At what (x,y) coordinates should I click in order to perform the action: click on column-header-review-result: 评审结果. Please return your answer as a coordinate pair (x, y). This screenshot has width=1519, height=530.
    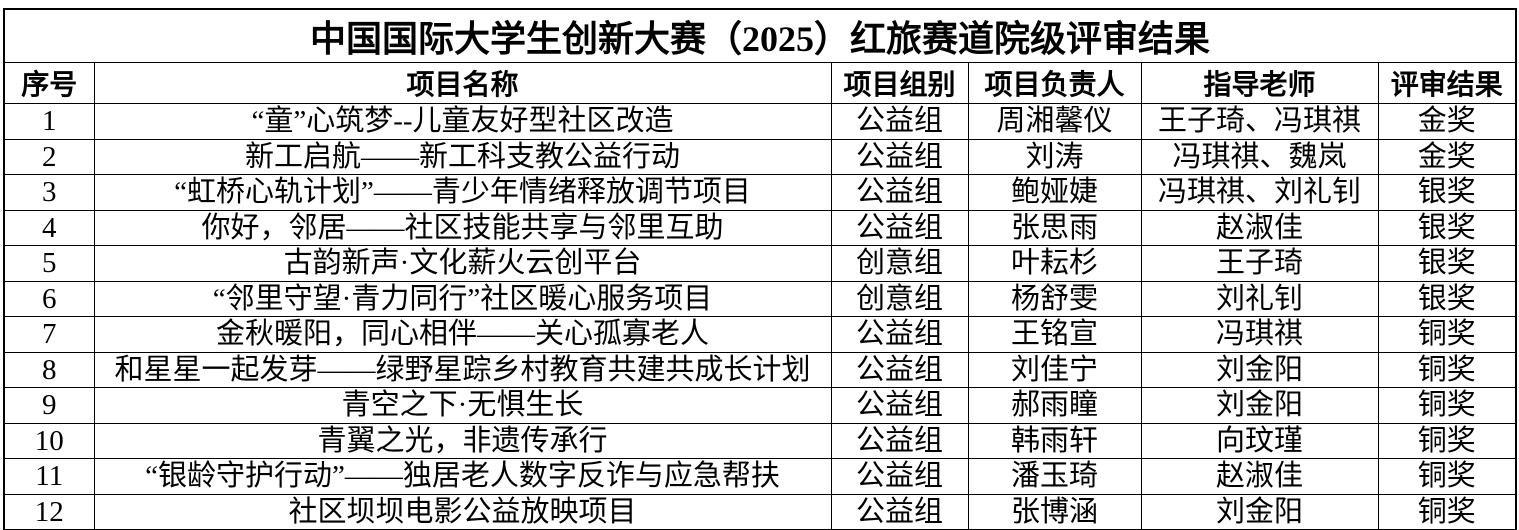
    Looking at the image, I should click on (1447, 83).